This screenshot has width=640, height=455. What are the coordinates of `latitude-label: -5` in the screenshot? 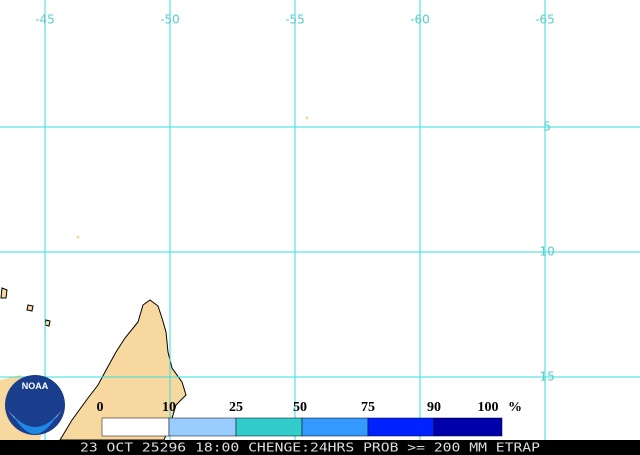 It's located at (545, 127).